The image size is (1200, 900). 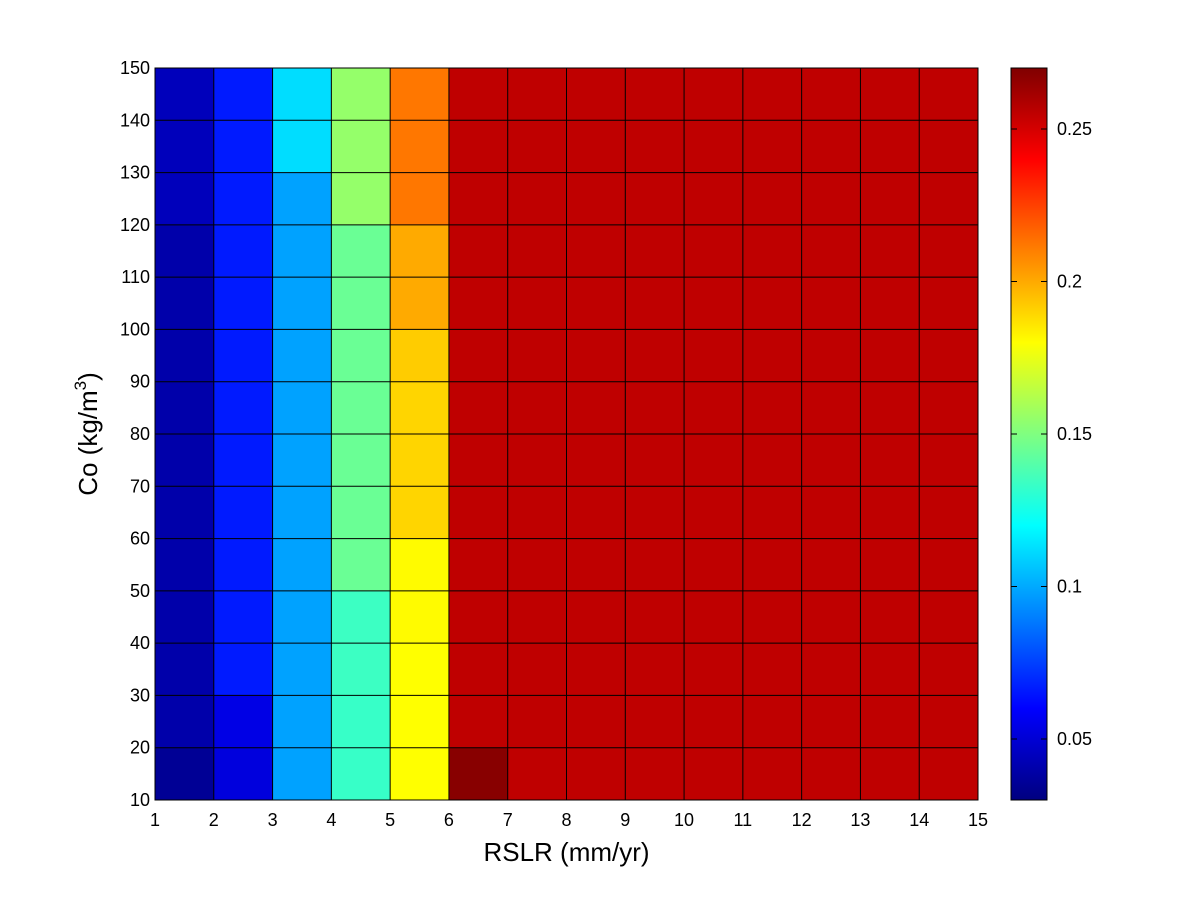 I want to click on y-tick-label: 40, so click(x=140, y=643).